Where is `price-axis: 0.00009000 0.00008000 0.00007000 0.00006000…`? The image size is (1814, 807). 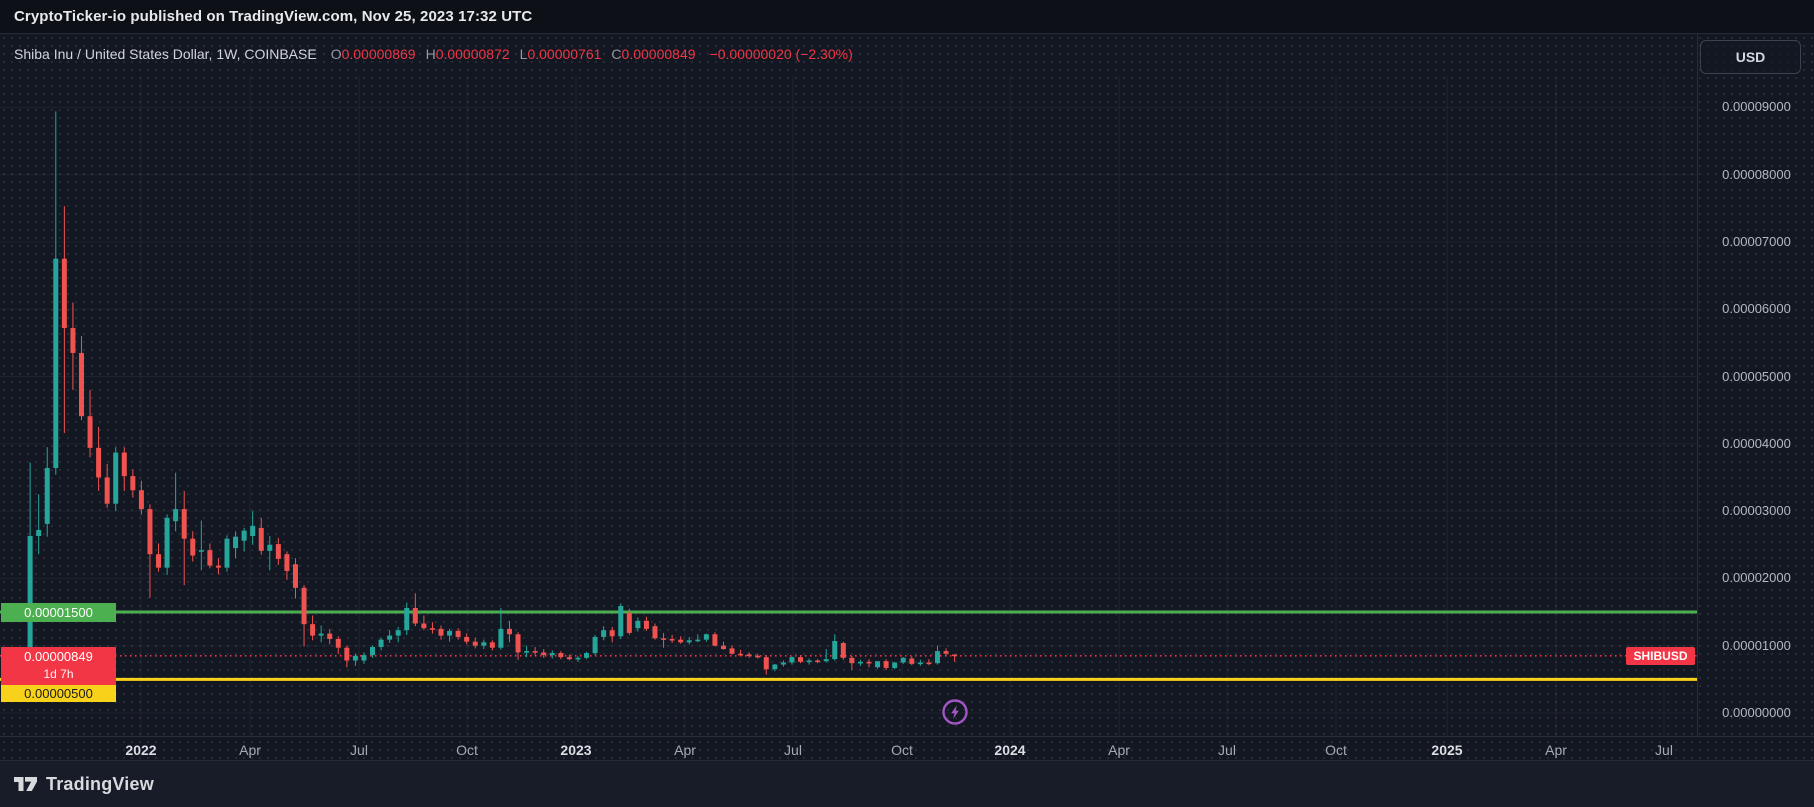 price-axis: 0.00009000 0.00008000 0.00007000 0.00006000… is located at coordinates (1755, 385).